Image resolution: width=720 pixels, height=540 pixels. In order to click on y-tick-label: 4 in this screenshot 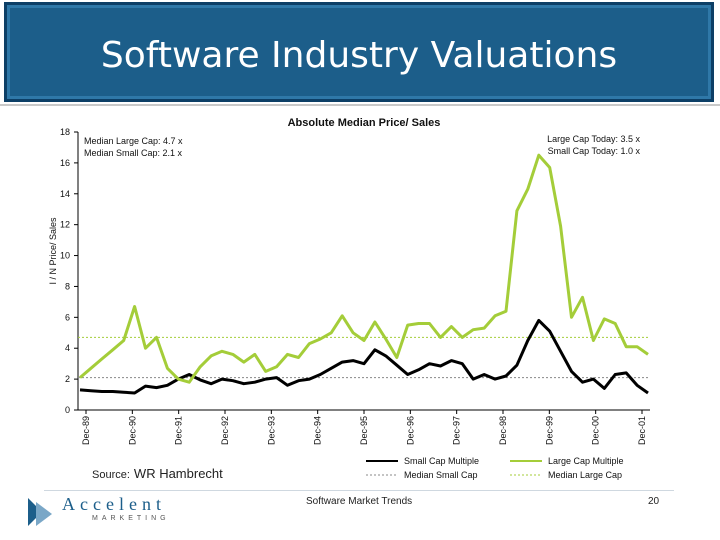, I will do `click(67, 348)`.